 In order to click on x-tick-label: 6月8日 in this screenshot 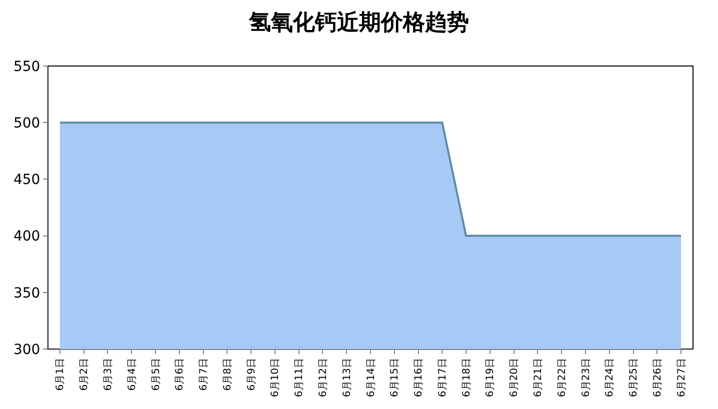, I will do `click(228, 374)`.